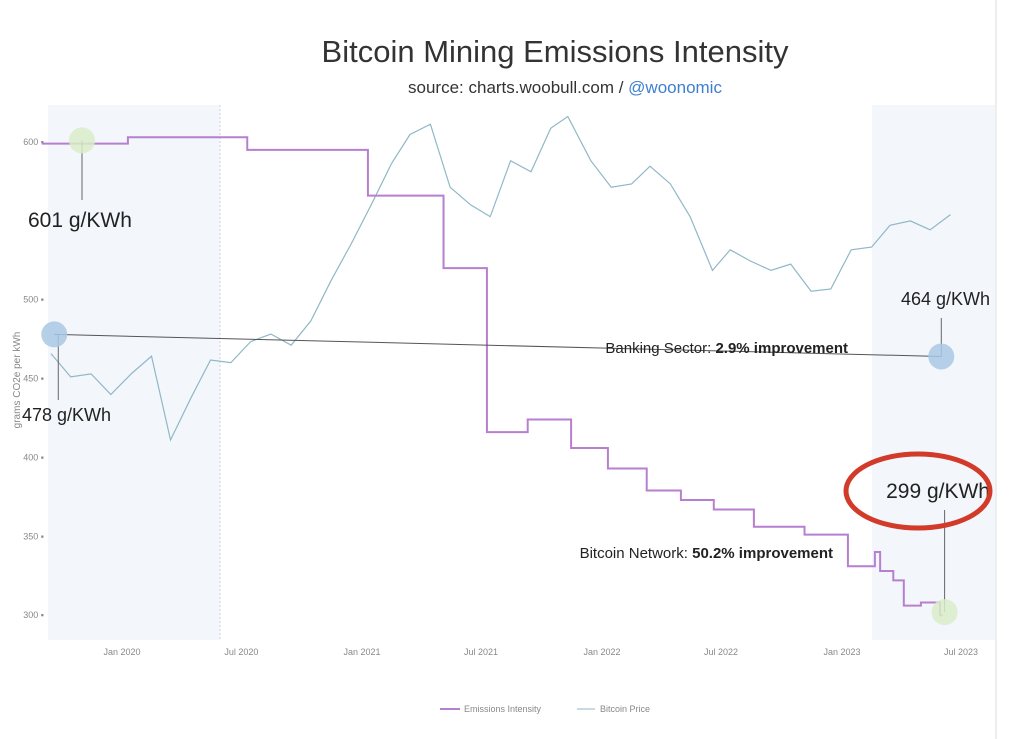 This screenshot has width=1024, height=739. I want to click on marker-start-bitcoin, so click(82, 140).